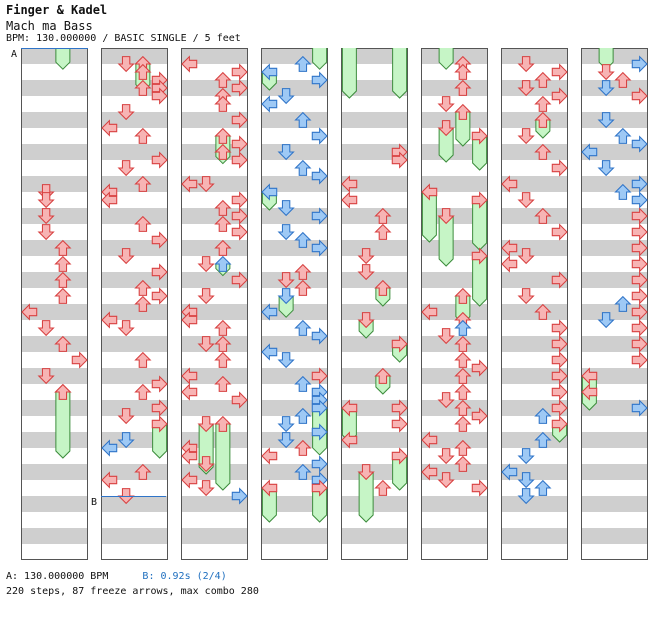 The width and height of the screenshot is (672, 620). I want to click on stop-info: B: 0.92s (2/4), so click(184, 576).